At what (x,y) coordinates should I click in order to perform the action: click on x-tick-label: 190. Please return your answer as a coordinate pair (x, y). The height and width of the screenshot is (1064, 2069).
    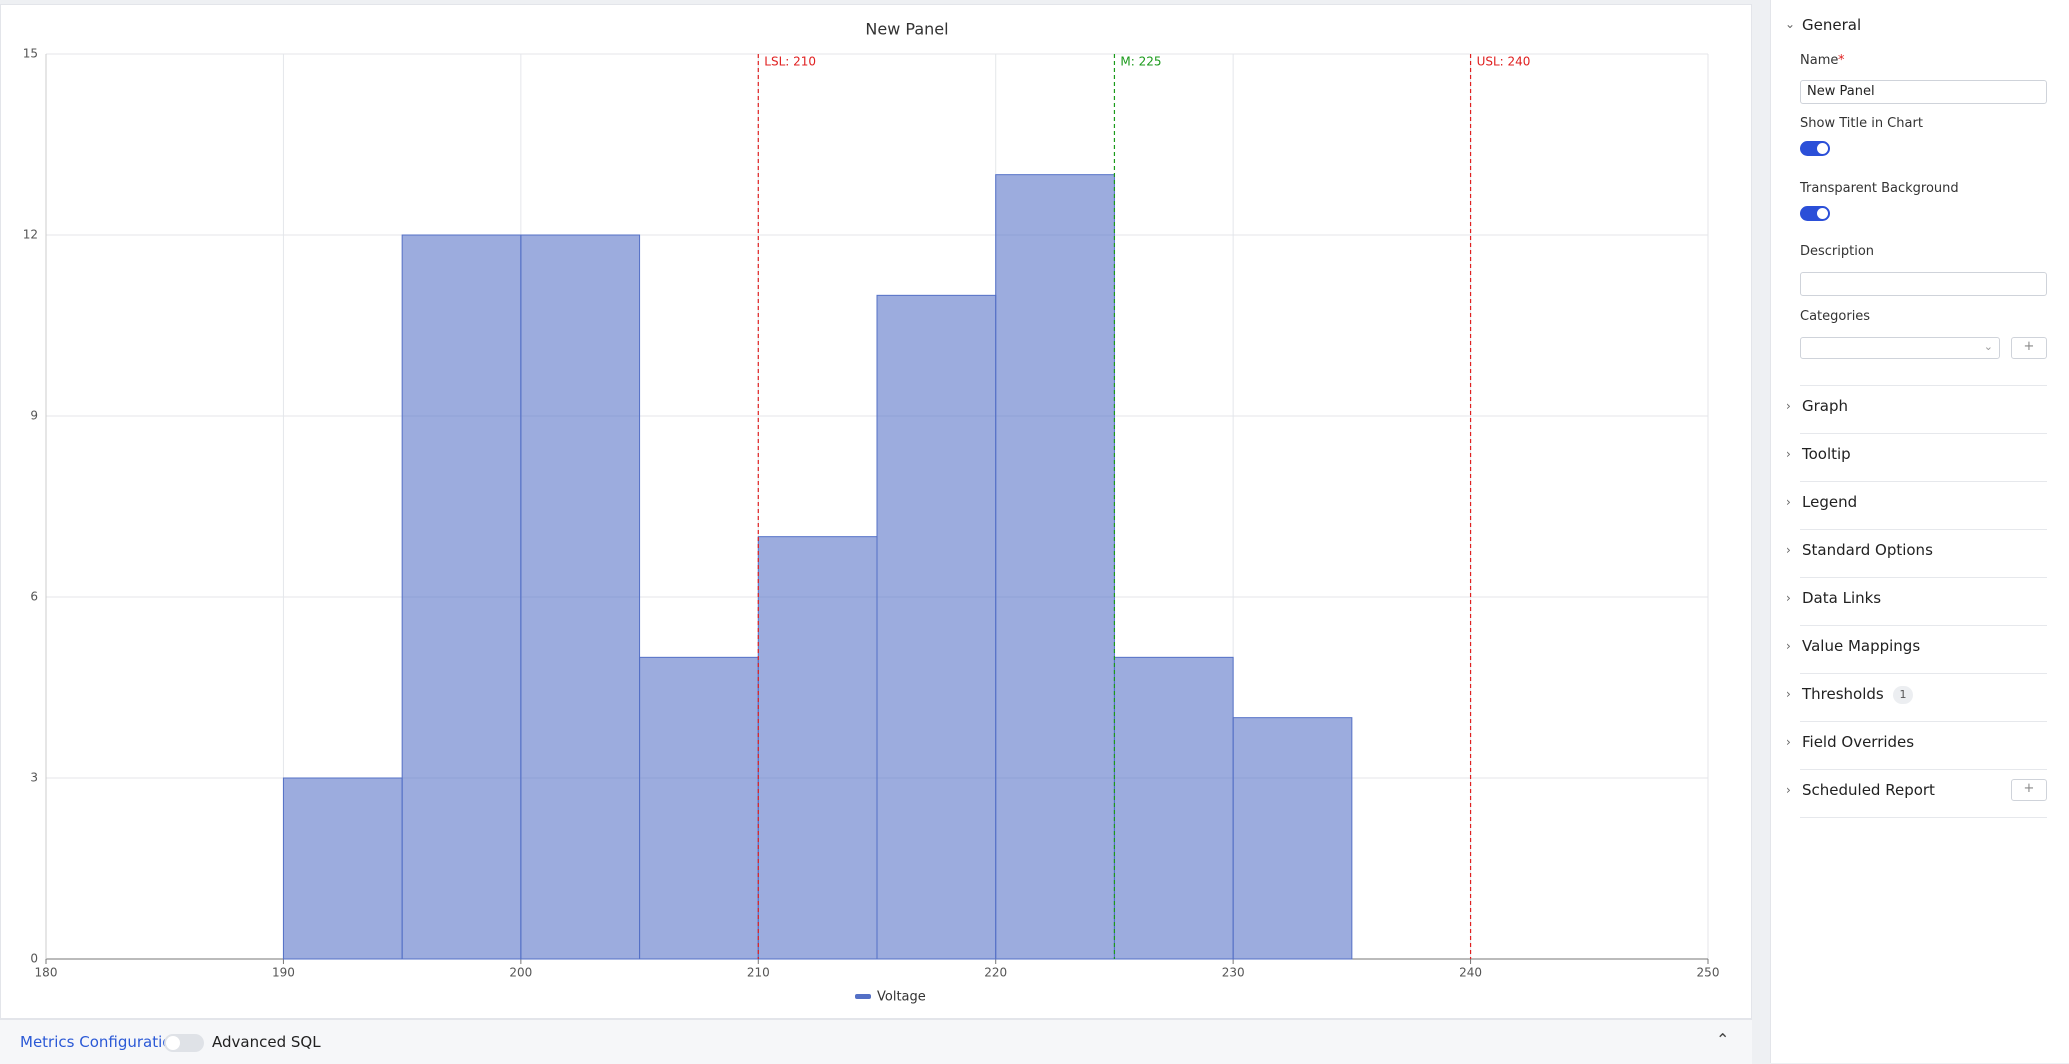
    Looking at the image, I should click on (283, 973).